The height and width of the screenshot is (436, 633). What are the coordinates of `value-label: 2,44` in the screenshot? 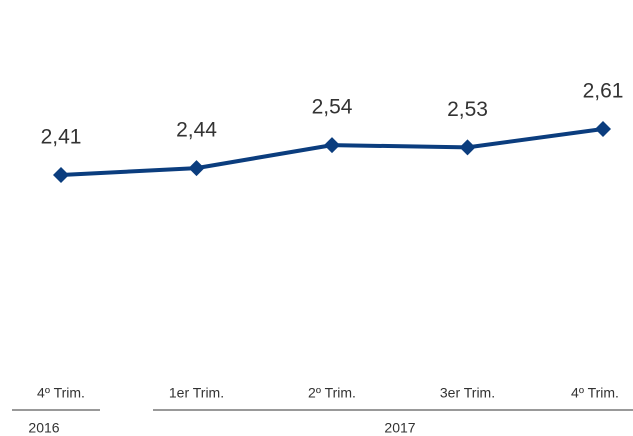 It's located at (196, 130).